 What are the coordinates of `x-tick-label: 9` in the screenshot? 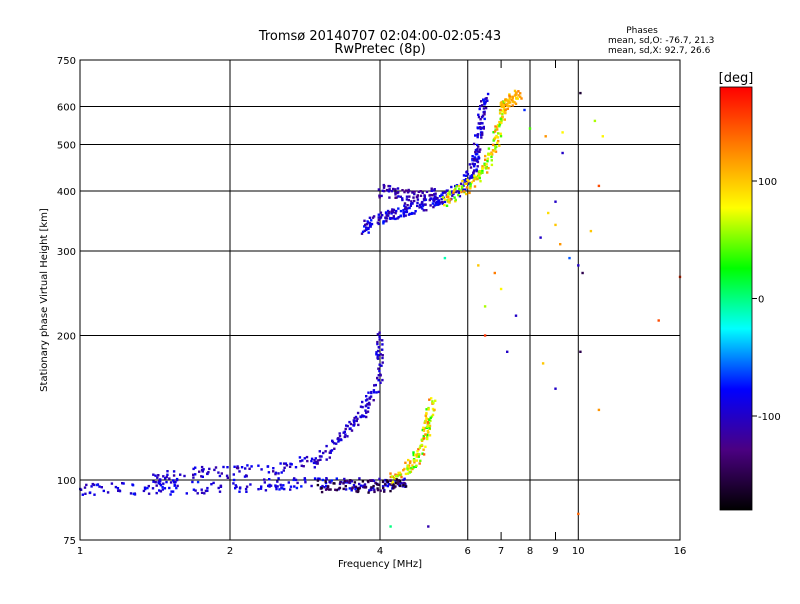 It's located at (555, 551).